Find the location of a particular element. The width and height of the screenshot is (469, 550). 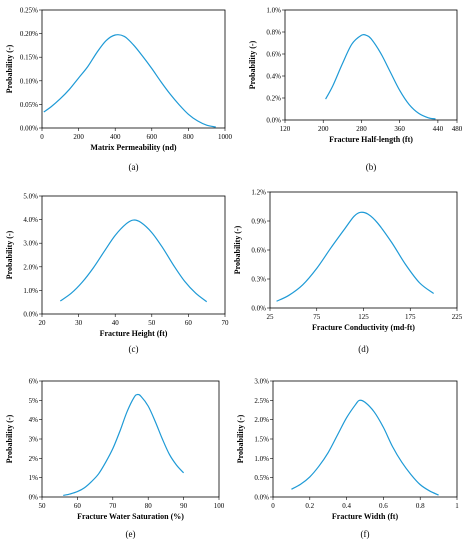

x-tick-label: 0.8 is located at coordinates (420, 506).